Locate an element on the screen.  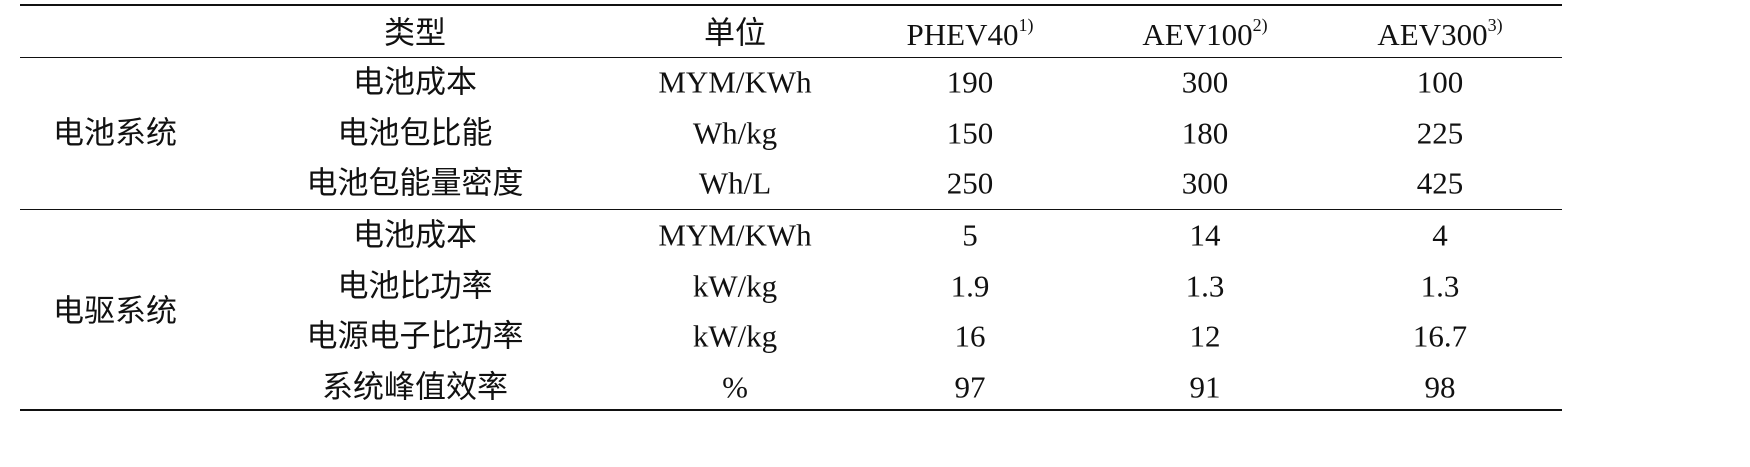
table-cell: 91 is located at coordinates (1205, 386).